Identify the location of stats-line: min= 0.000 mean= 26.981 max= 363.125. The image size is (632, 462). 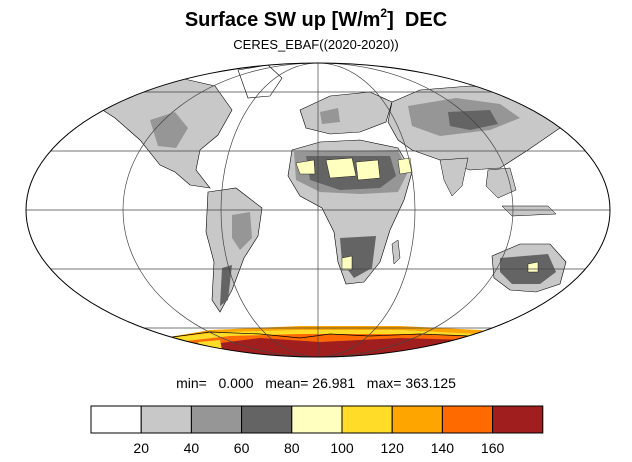
(316, 383).